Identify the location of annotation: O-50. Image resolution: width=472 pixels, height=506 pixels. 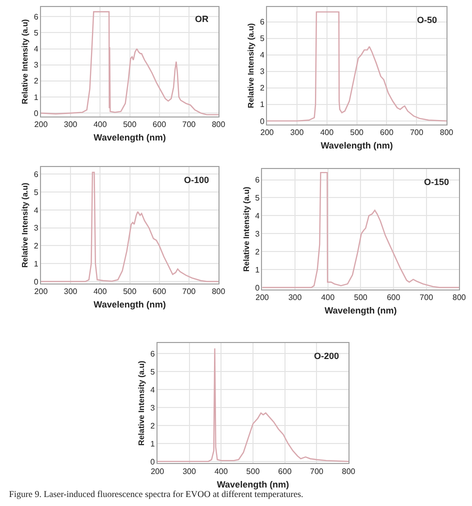
(427, 20).